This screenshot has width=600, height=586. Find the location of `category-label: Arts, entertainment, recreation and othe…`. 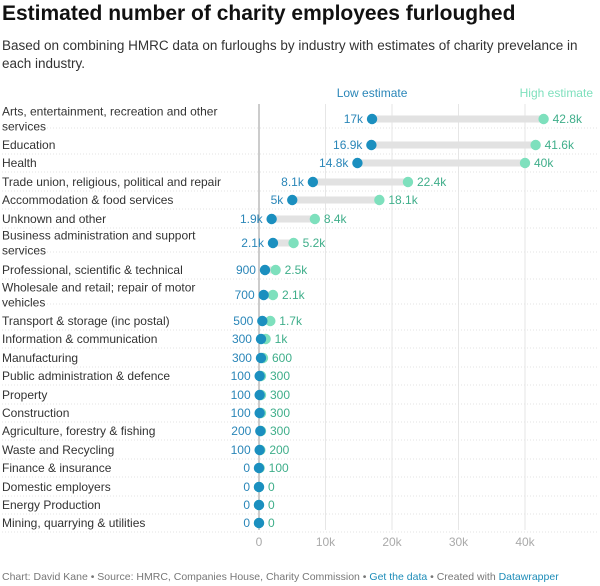

category-label: Arts, entertainment, recreation and othe… is located at coordinates (109, 119).